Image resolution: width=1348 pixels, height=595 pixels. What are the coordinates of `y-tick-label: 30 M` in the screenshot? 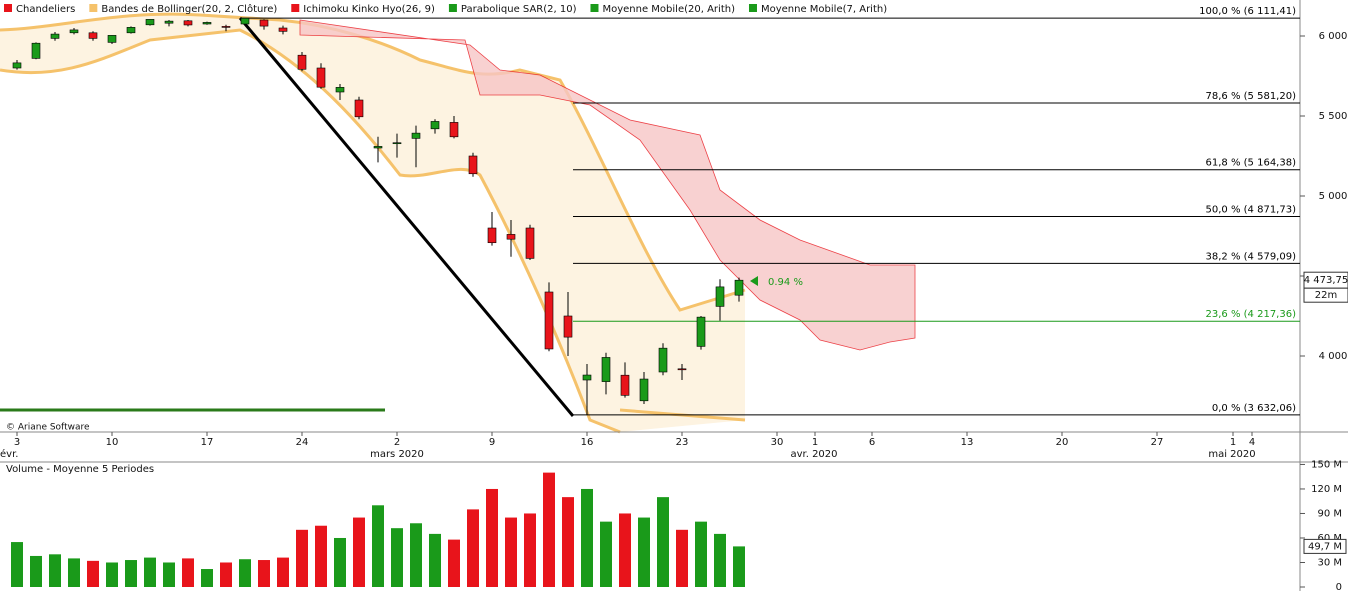 It's located at (1329, 562).